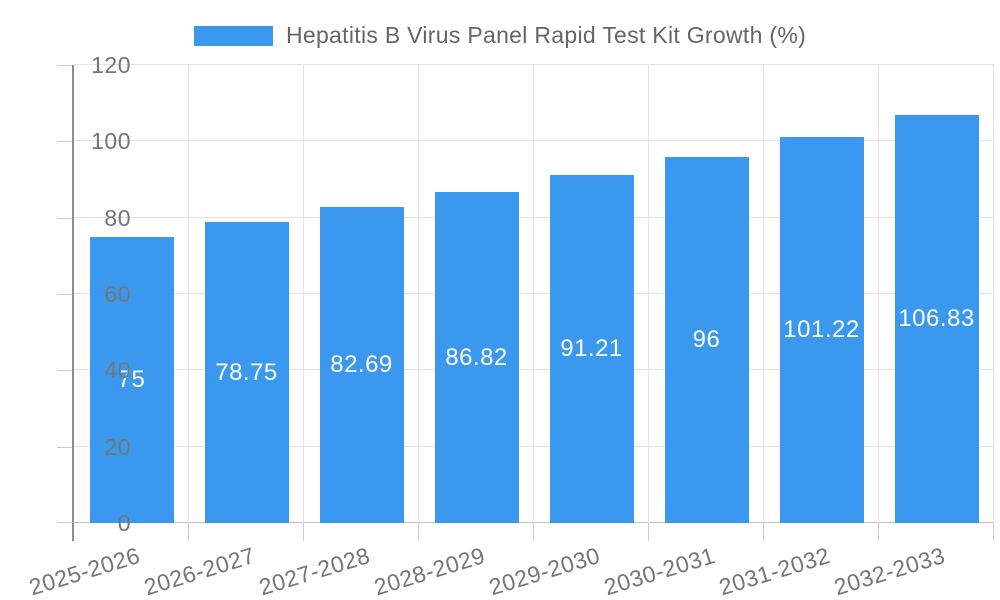  I want to click on bar: 86.82, so click(476, 357).